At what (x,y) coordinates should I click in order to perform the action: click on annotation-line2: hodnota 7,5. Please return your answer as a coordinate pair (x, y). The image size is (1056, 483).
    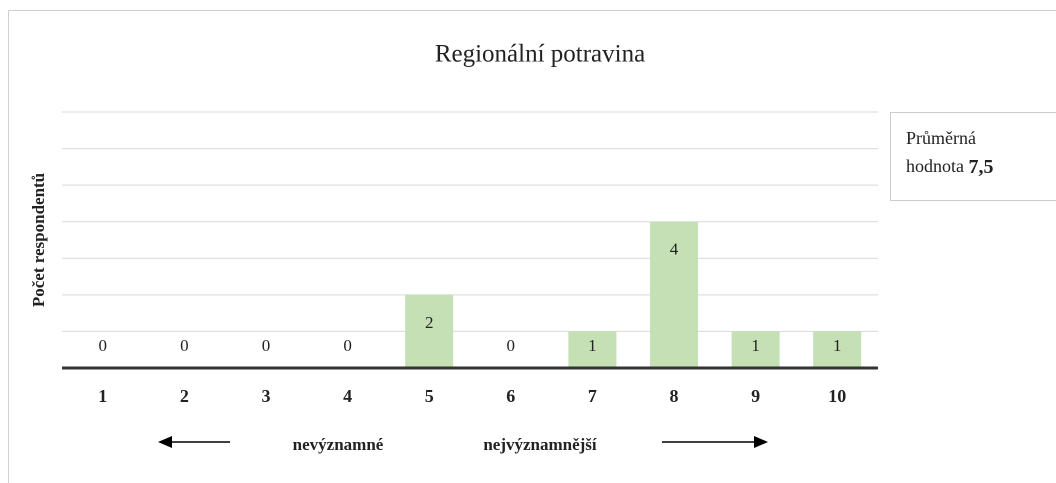
    Looking at the image, I should click on (950, 167).